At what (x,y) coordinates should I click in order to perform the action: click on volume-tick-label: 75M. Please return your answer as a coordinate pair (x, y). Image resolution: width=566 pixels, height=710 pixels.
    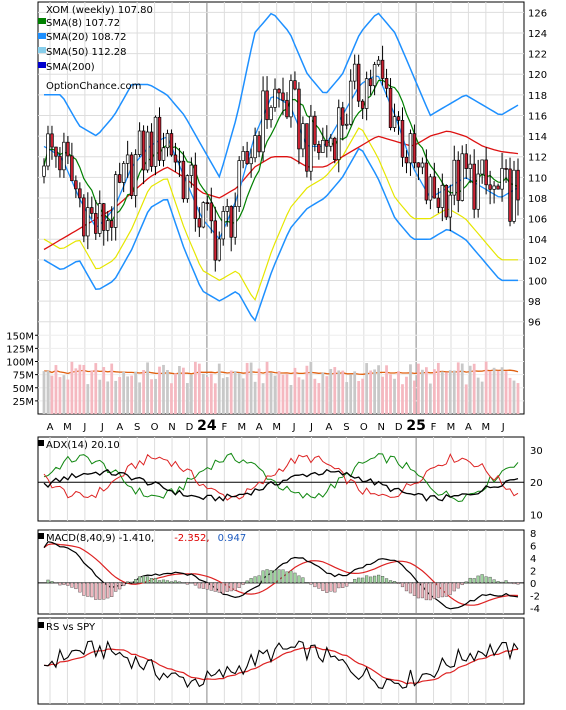
    Looking at the image, I should click on (23, 376).